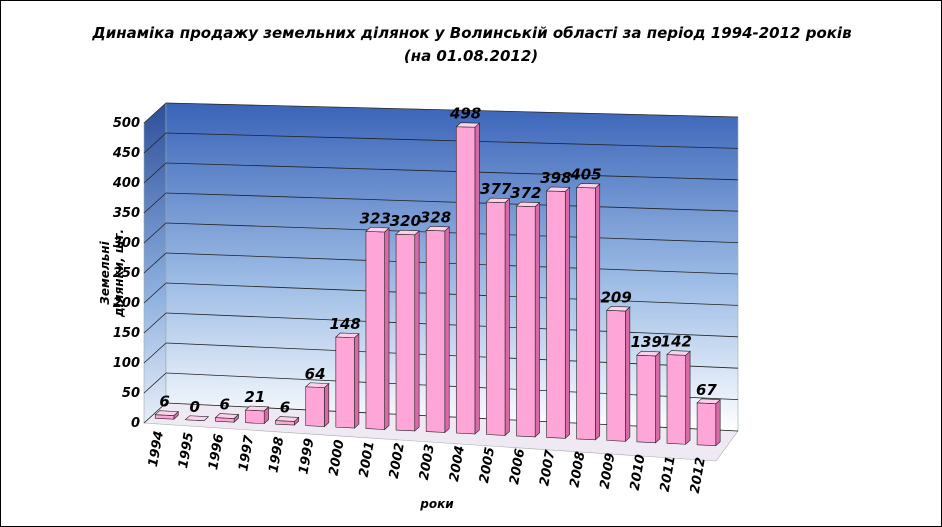 Image resolution: width=942 pixels, height=527 pixels. I want to click on data-label: 21, so click(254, 397).